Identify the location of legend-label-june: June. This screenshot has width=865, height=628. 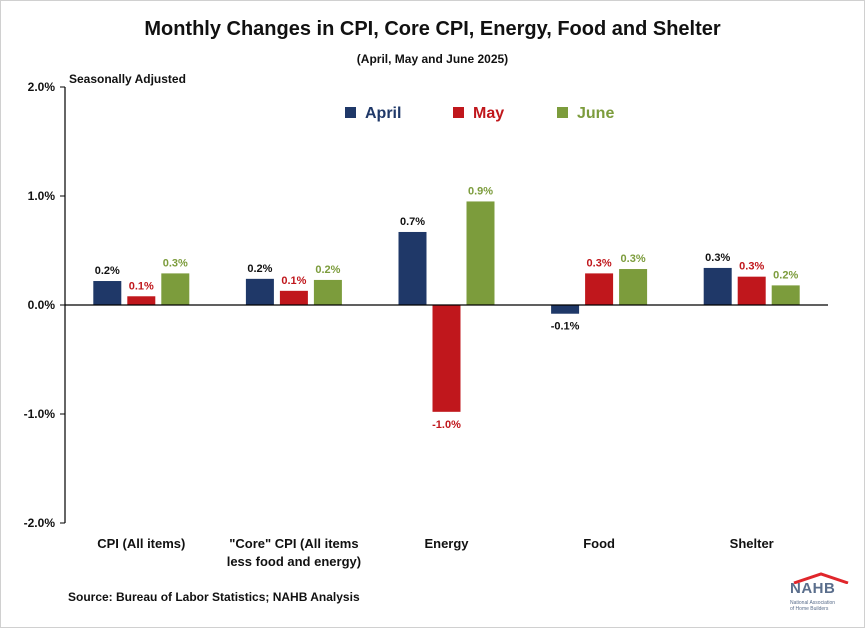
(595, 113).